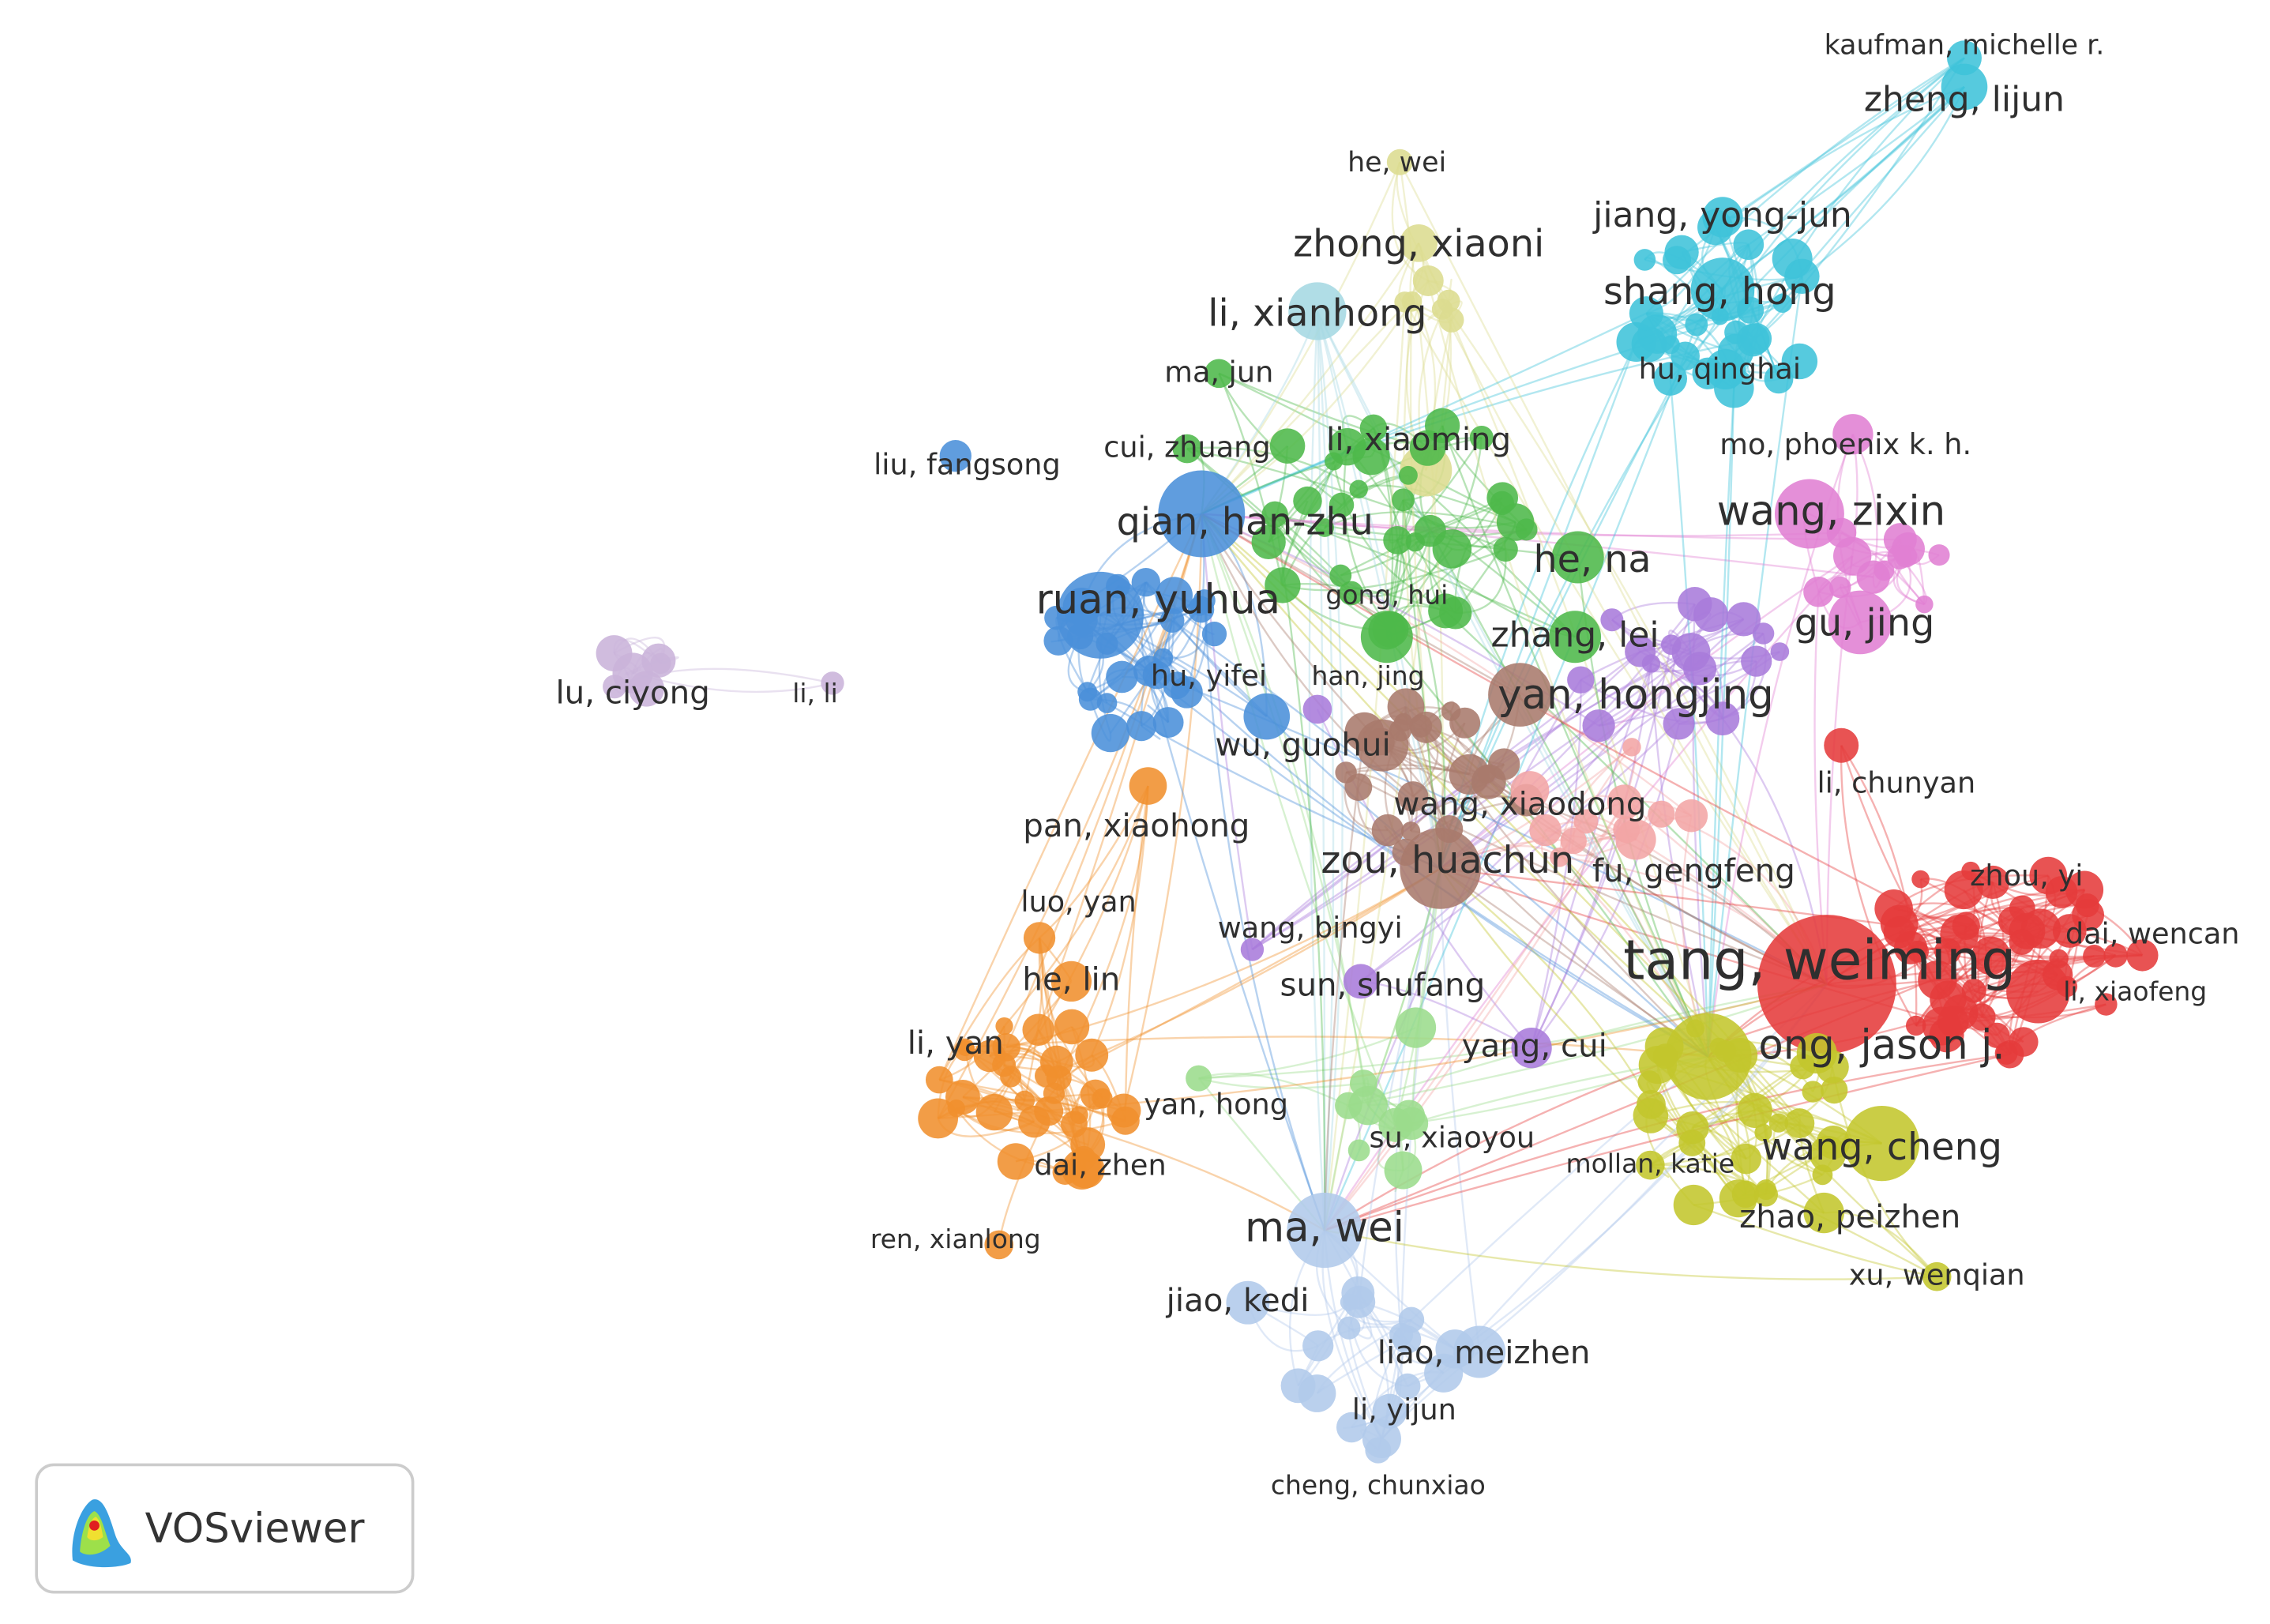 The width and height of the screenshot is (2270, 1624). I want to click on node-label: ma, jun, so click(1218, 372).